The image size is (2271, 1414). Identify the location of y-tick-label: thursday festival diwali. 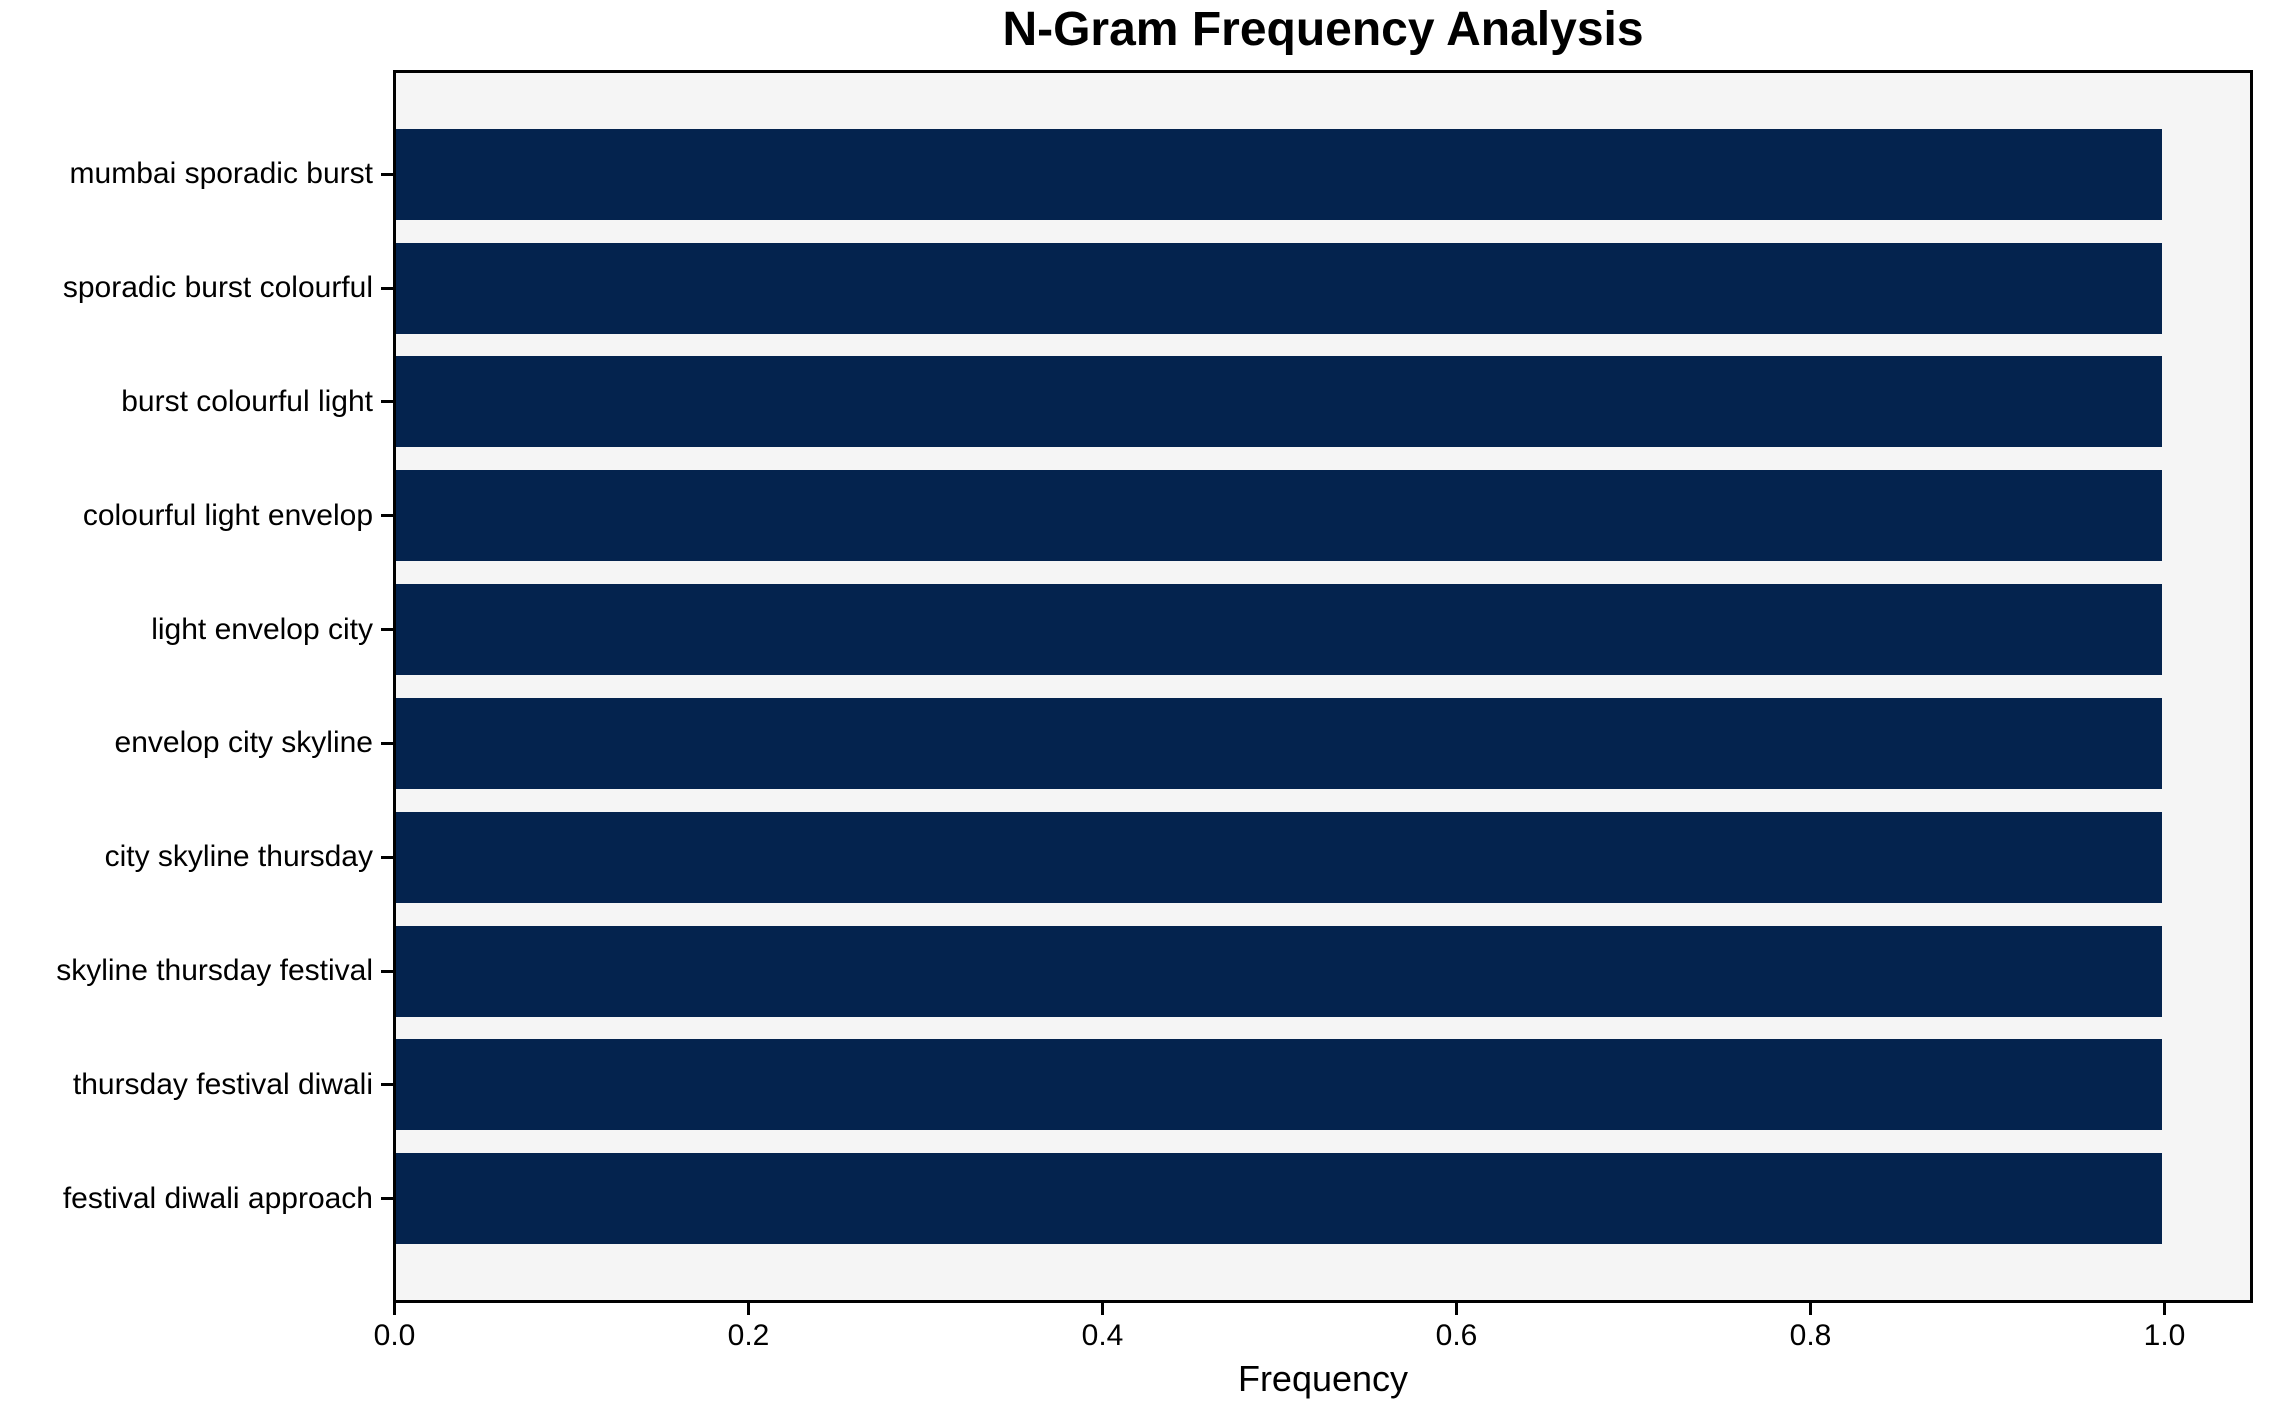
(222, 1084).